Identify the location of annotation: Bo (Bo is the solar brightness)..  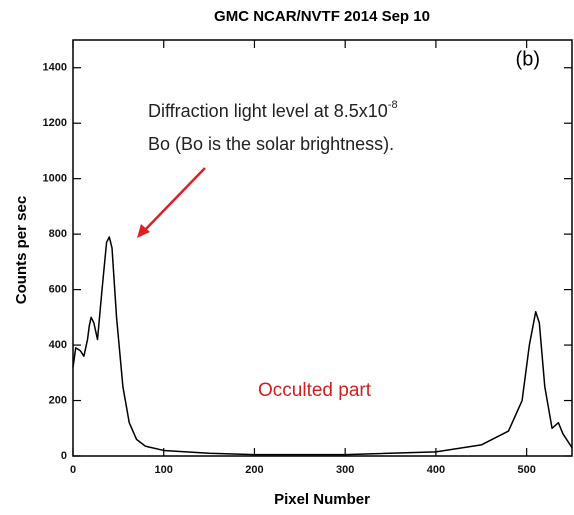
(271, 144).